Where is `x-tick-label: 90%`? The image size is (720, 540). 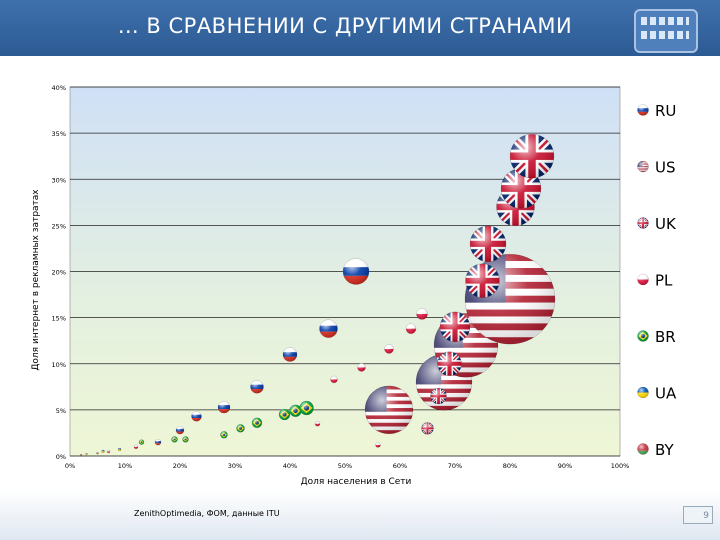 x-tick-label: 90% is located at coordinates (565, 466).